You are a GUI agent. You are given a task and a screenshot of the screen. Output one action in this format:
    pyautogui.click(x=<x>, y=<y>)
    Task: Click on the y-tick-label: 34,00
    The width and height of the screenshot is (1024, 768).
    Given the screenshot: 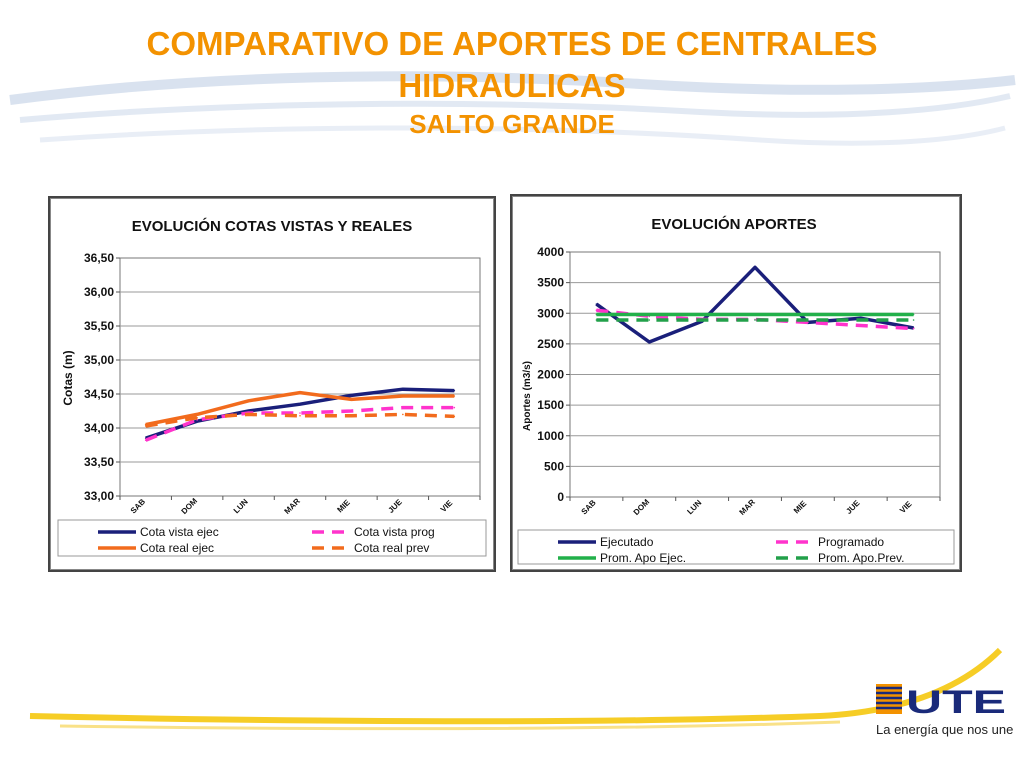 What is the action you would take?
    pyautogui.click(x=99, y=428)
    